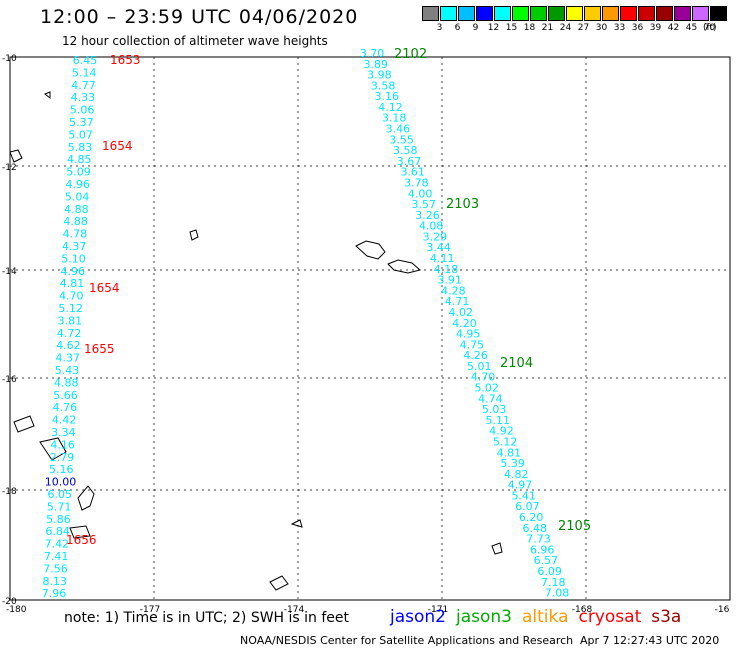 This screenshot has height=650, width=740. What do you see at coordinates (58, 519) in the screenshot?
I see `wave-height-label: 5.86` at bounding box center [58, 519].